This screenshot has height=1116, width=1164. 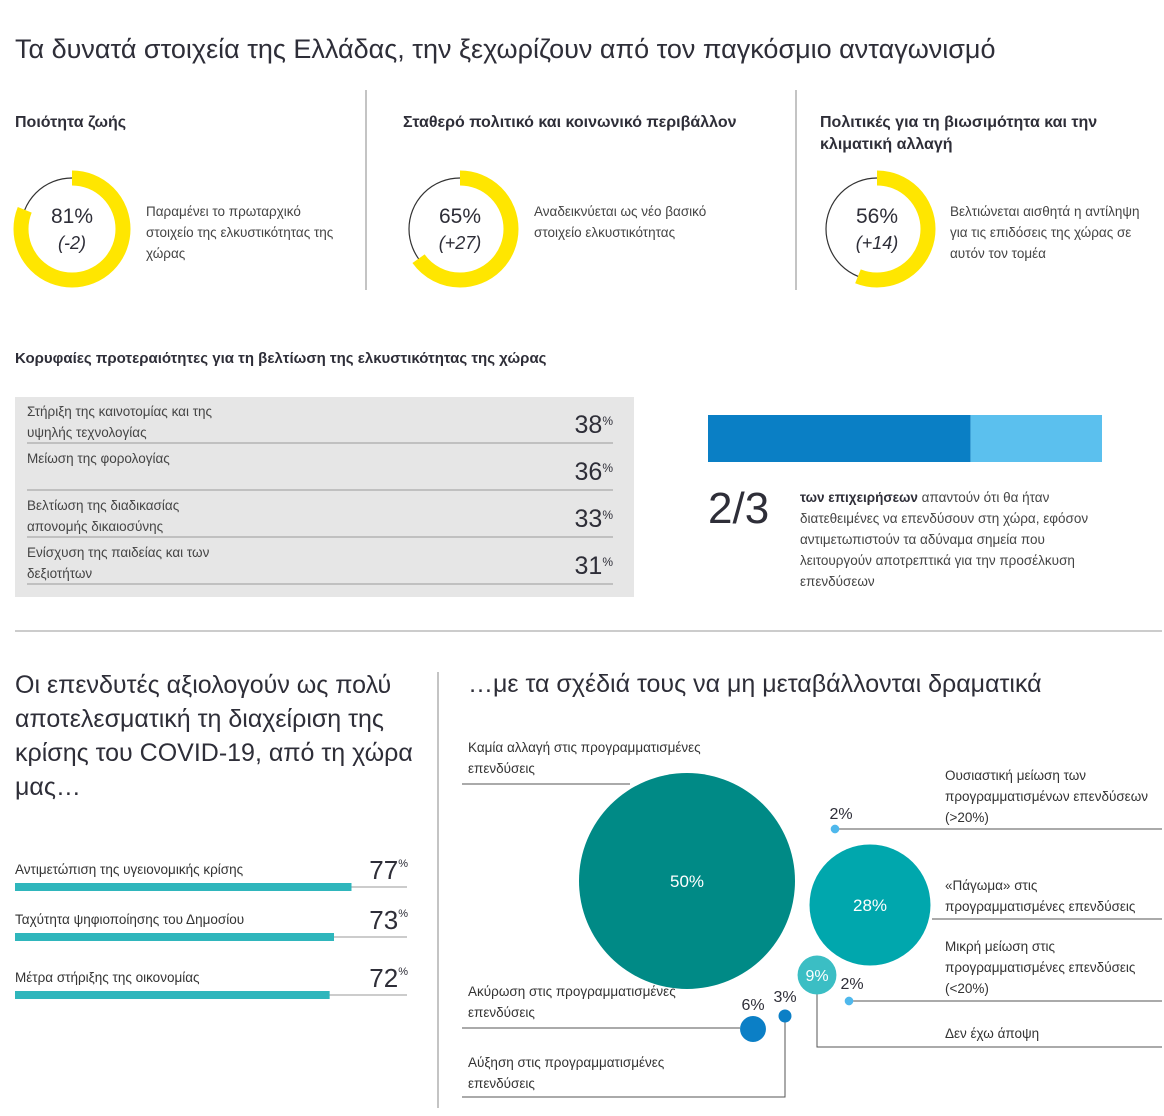 I want to click on priority-value: 33%, so click(x=546, y=519).